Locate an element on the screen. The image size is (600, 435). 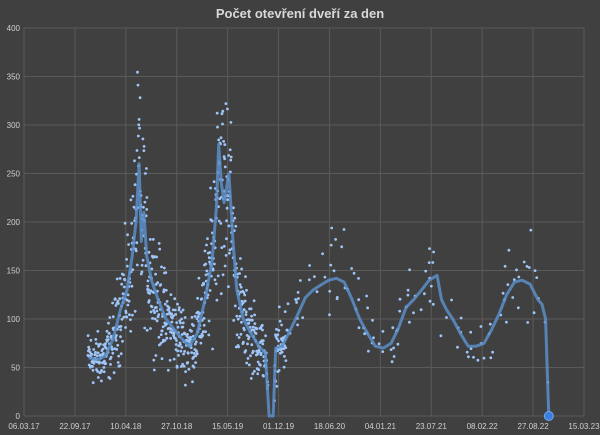
y-tick-label: 300 is located at coordinates (14, 125).